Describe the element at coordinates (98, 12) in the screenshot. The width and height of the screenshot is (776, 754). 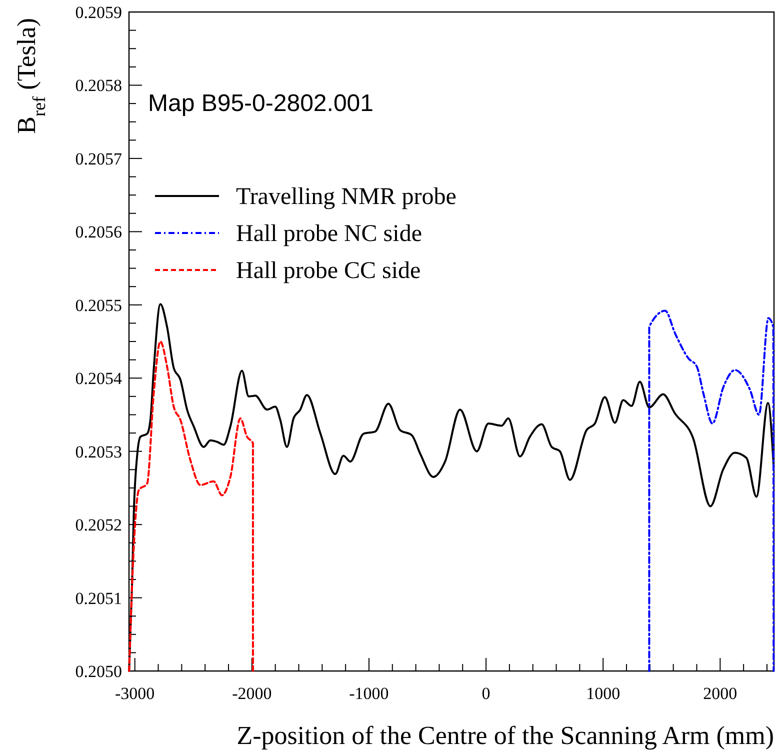
I see `y-tick-label: 0.2059` at that location.